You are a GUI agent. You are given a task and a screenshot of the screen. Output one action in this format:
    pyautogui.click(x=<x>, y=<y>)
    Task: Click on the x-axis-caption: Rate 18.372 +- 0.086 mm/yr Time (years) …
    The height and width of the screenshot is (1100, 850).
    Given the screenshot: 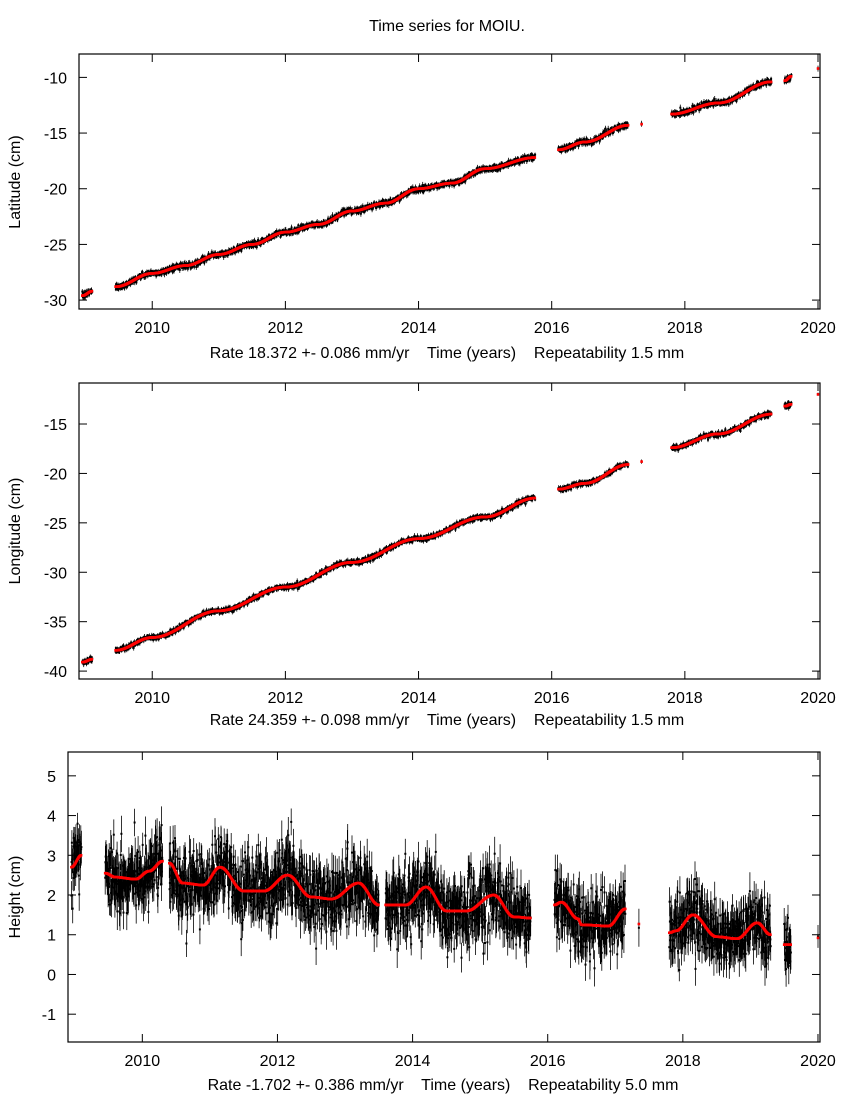 What is the action you would take?
    pyautogui.click(x=447, y=353)
    